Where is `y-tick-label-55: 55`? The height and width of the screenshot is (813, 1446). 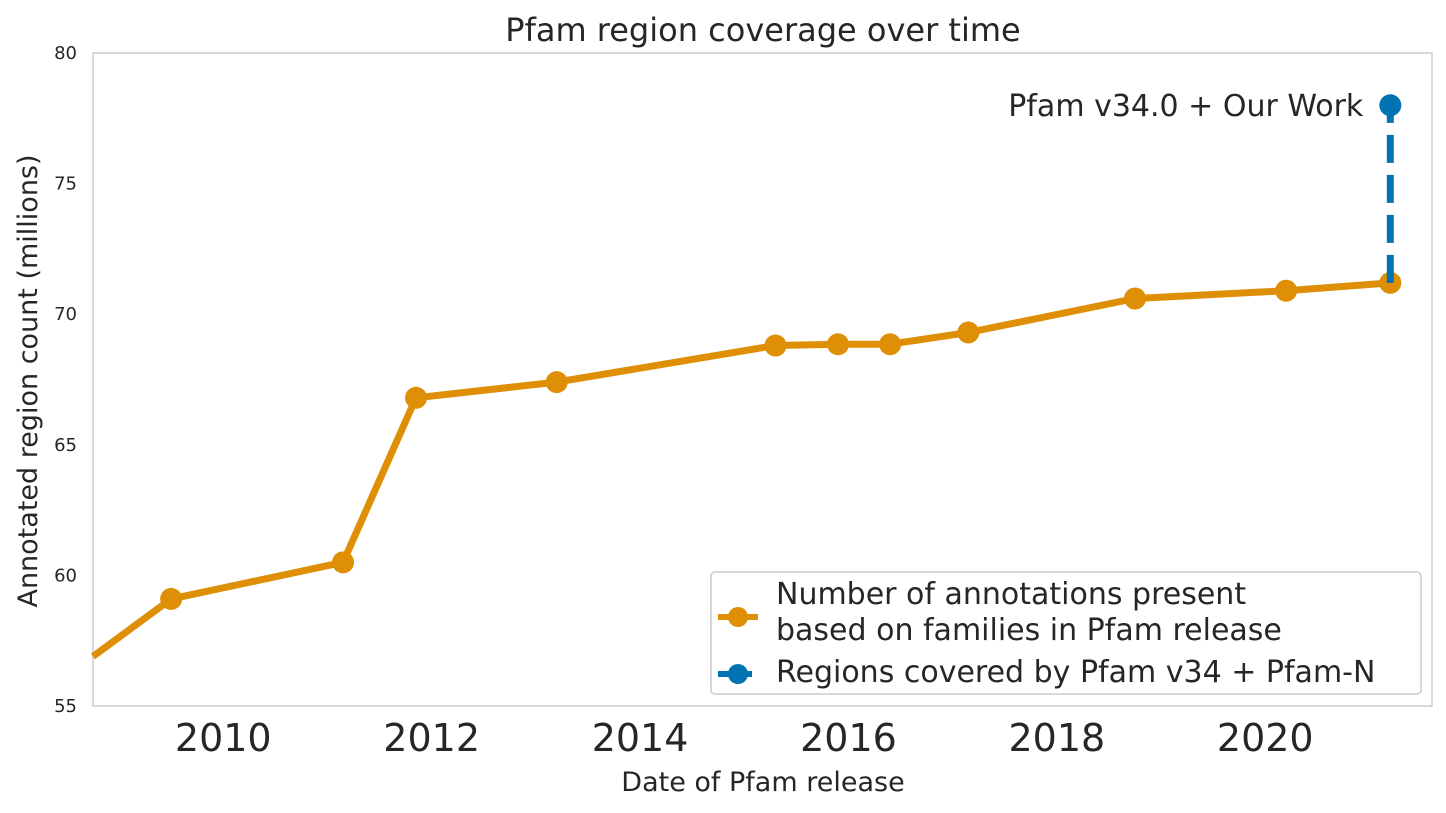
y-tick-label-55: 55 is located at coordinates (65, 706).